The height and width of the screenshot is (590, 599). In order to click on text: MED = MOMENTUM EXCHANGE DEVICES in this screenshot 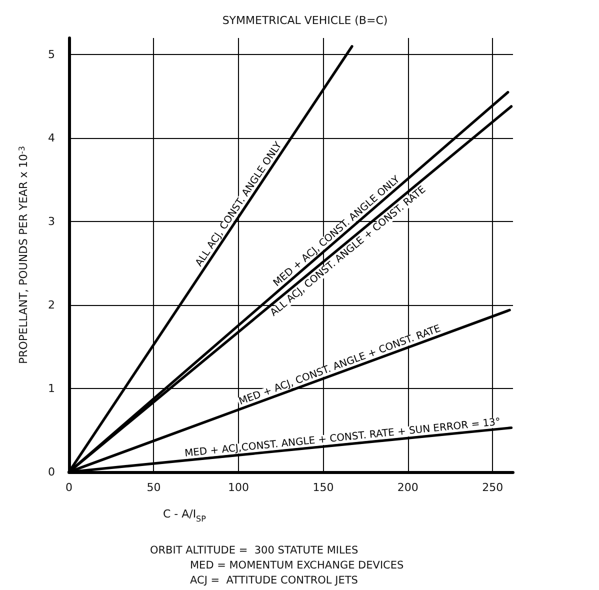, I will do `click(297, 566)`.